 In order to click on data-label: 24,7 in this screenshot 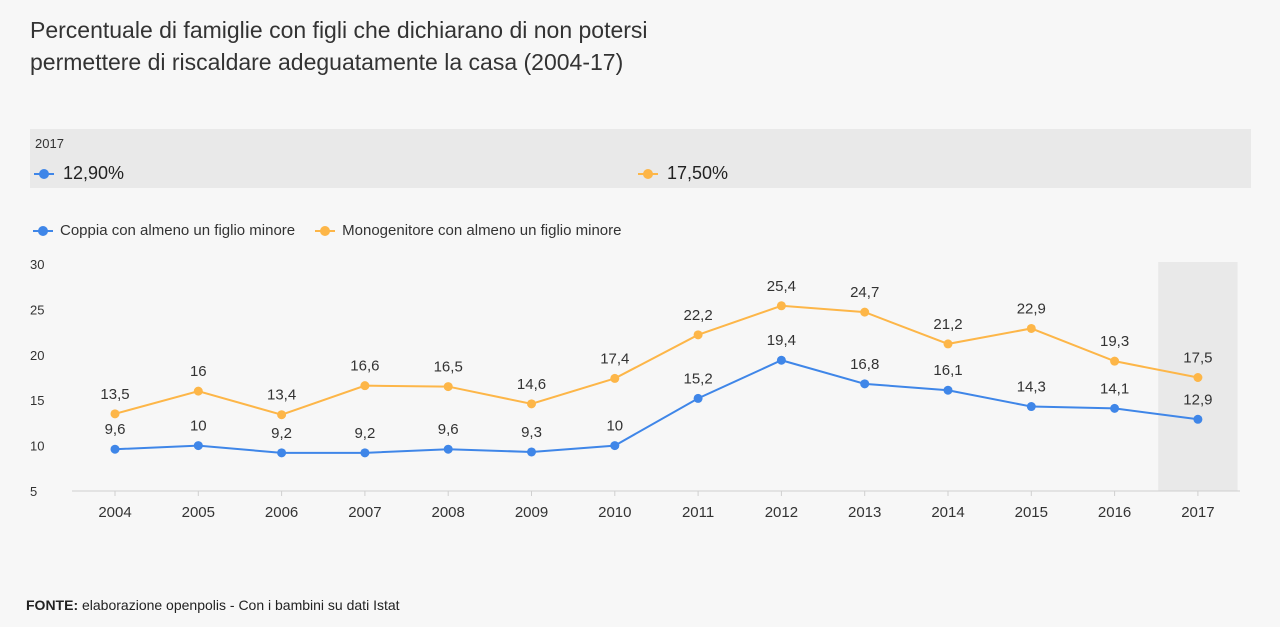, I will do `click(864, 292)`.